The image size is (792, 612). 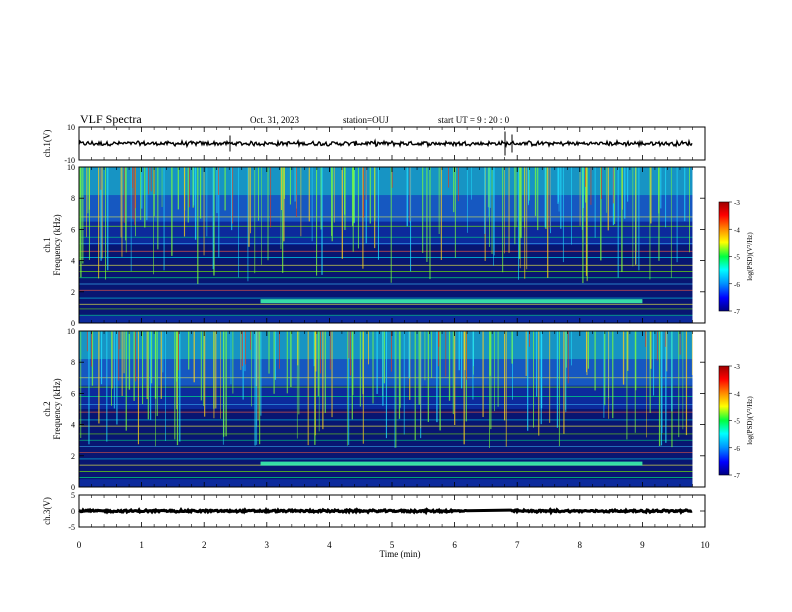 I want to click on y-tick-label: -5, so click(x=71, y=527).